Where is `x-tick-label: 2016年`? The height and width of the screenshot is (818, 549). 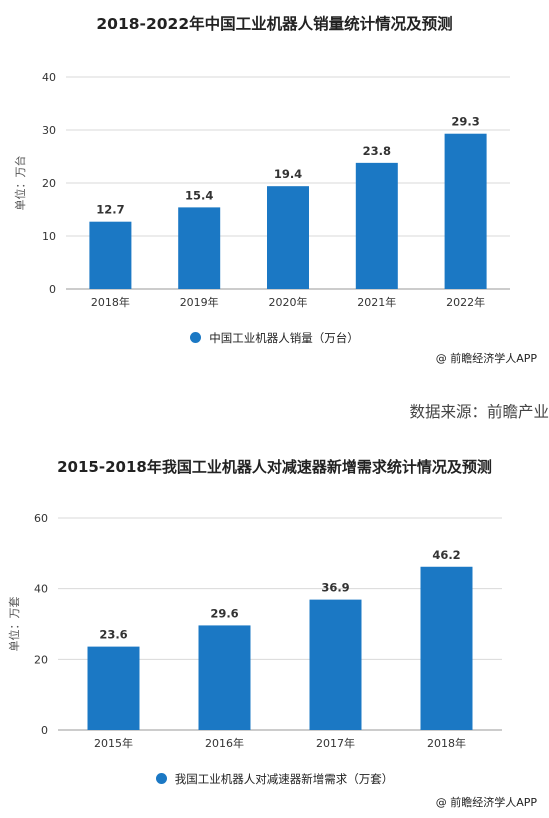
x-tick-label: 2016年 is located at coordinates (224, 743).